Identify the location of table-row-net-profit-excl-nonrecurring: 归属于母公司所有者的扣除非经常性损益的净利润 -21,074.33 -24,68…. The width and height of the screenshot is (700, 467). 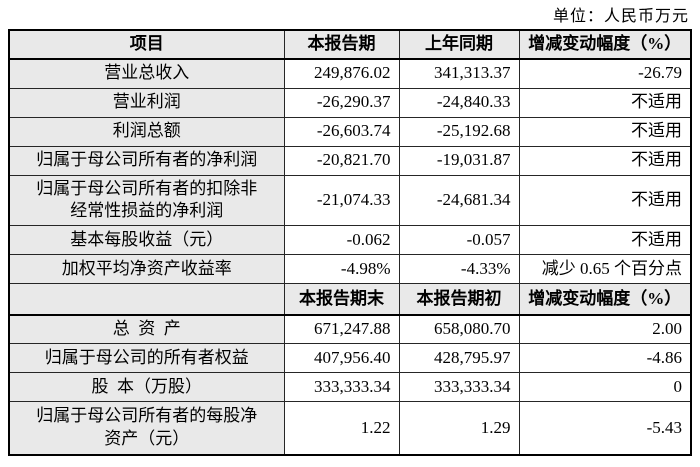
(350, 200).